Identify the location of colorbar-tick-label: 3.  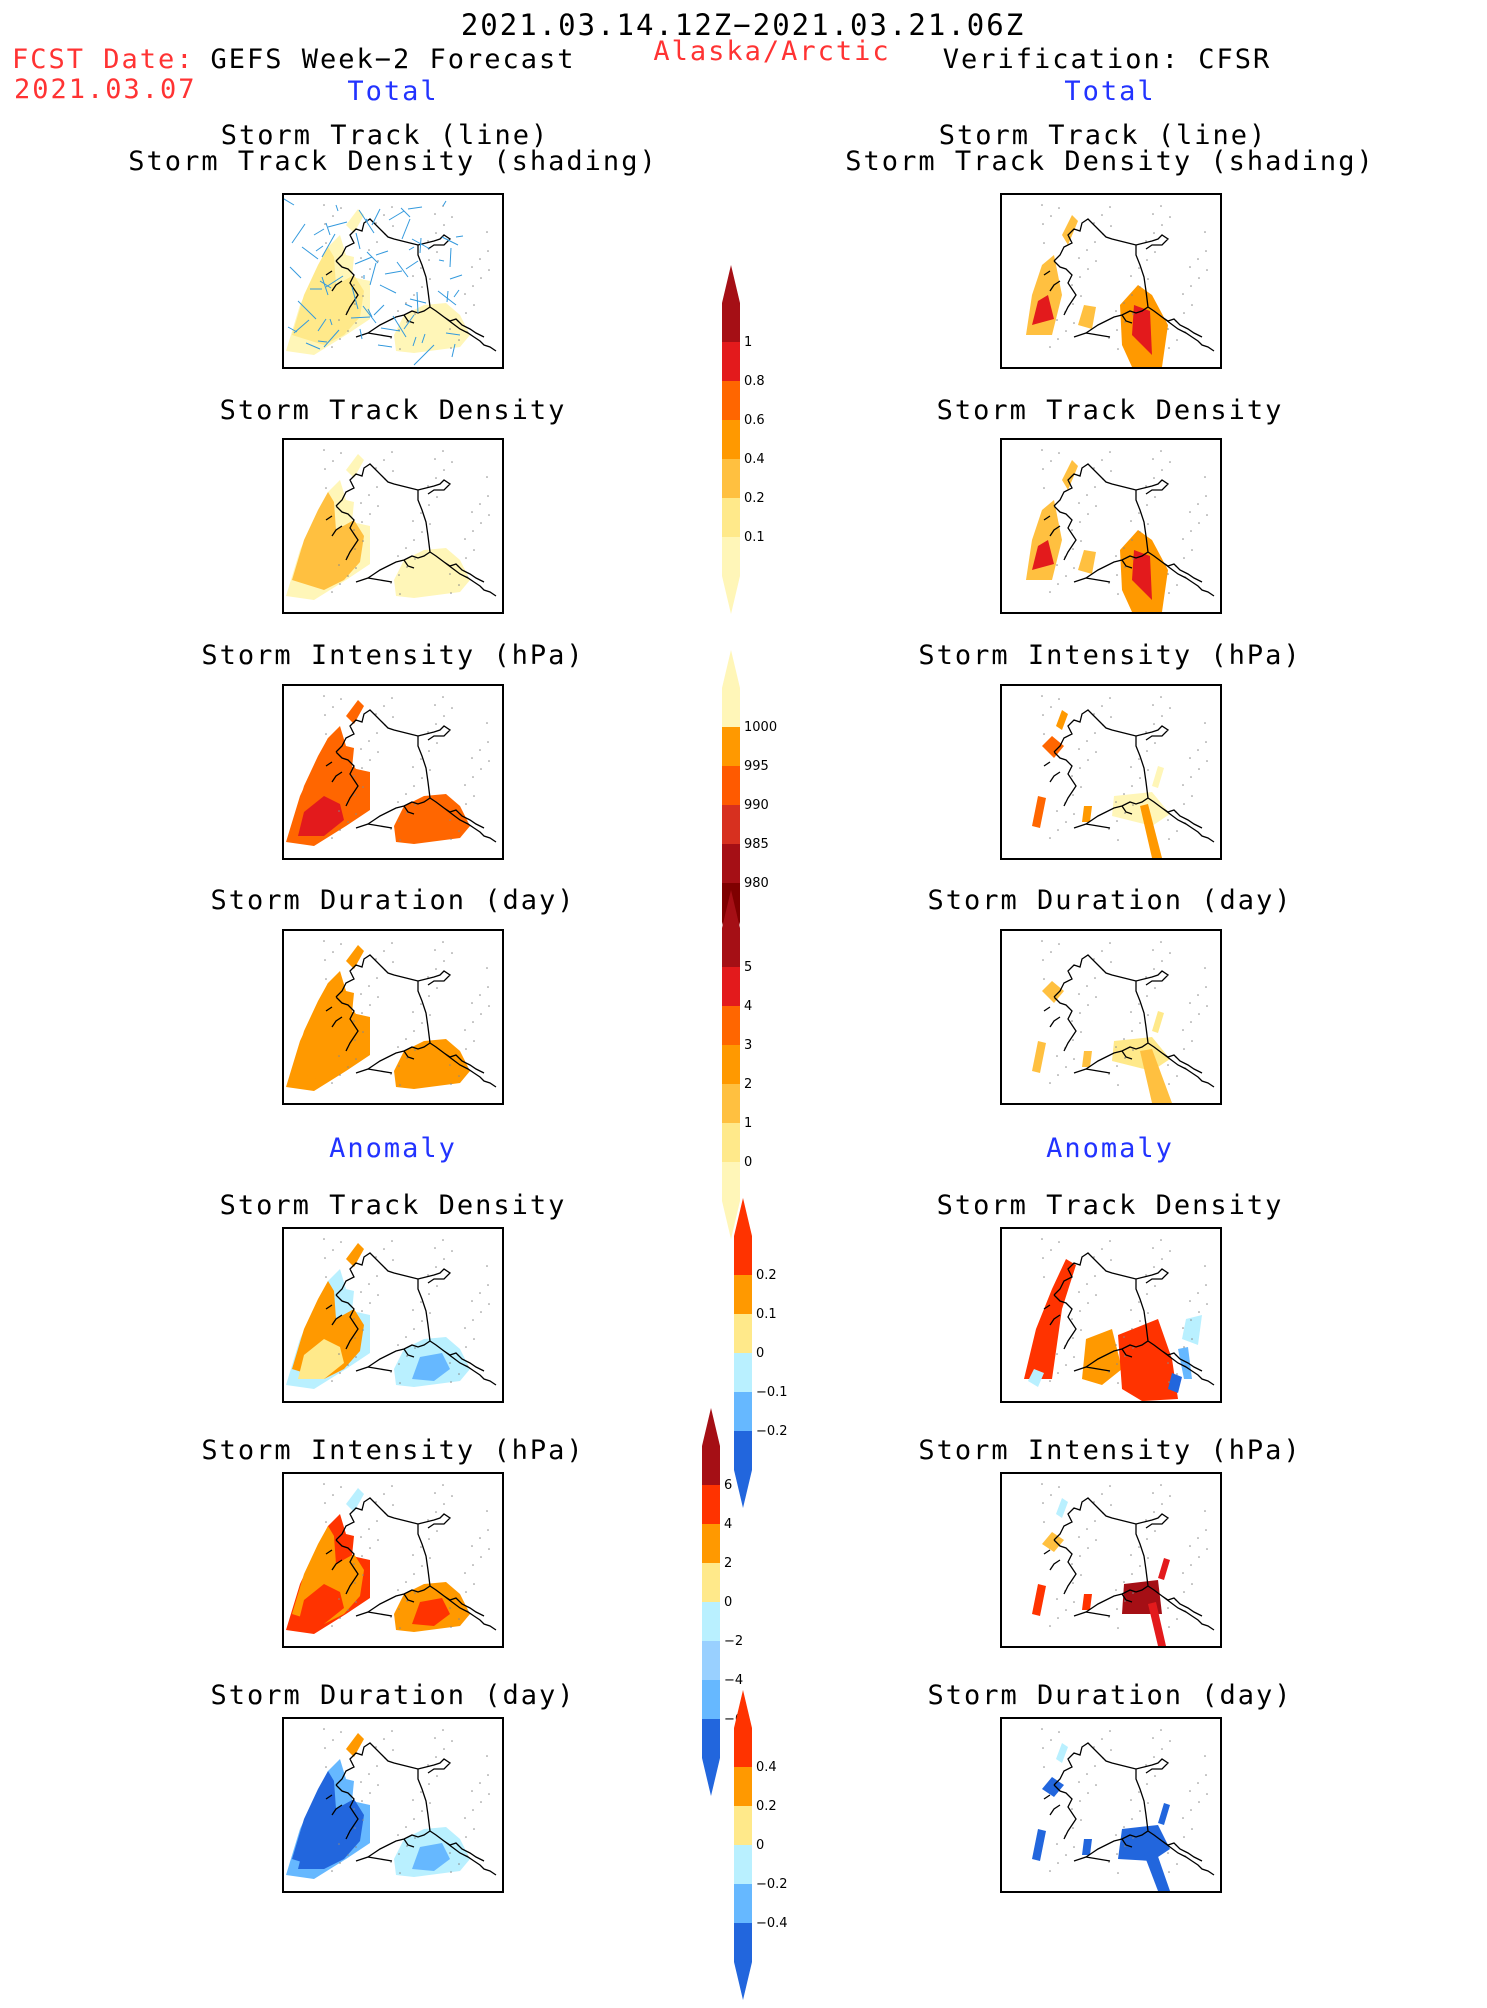
(748, 1045).